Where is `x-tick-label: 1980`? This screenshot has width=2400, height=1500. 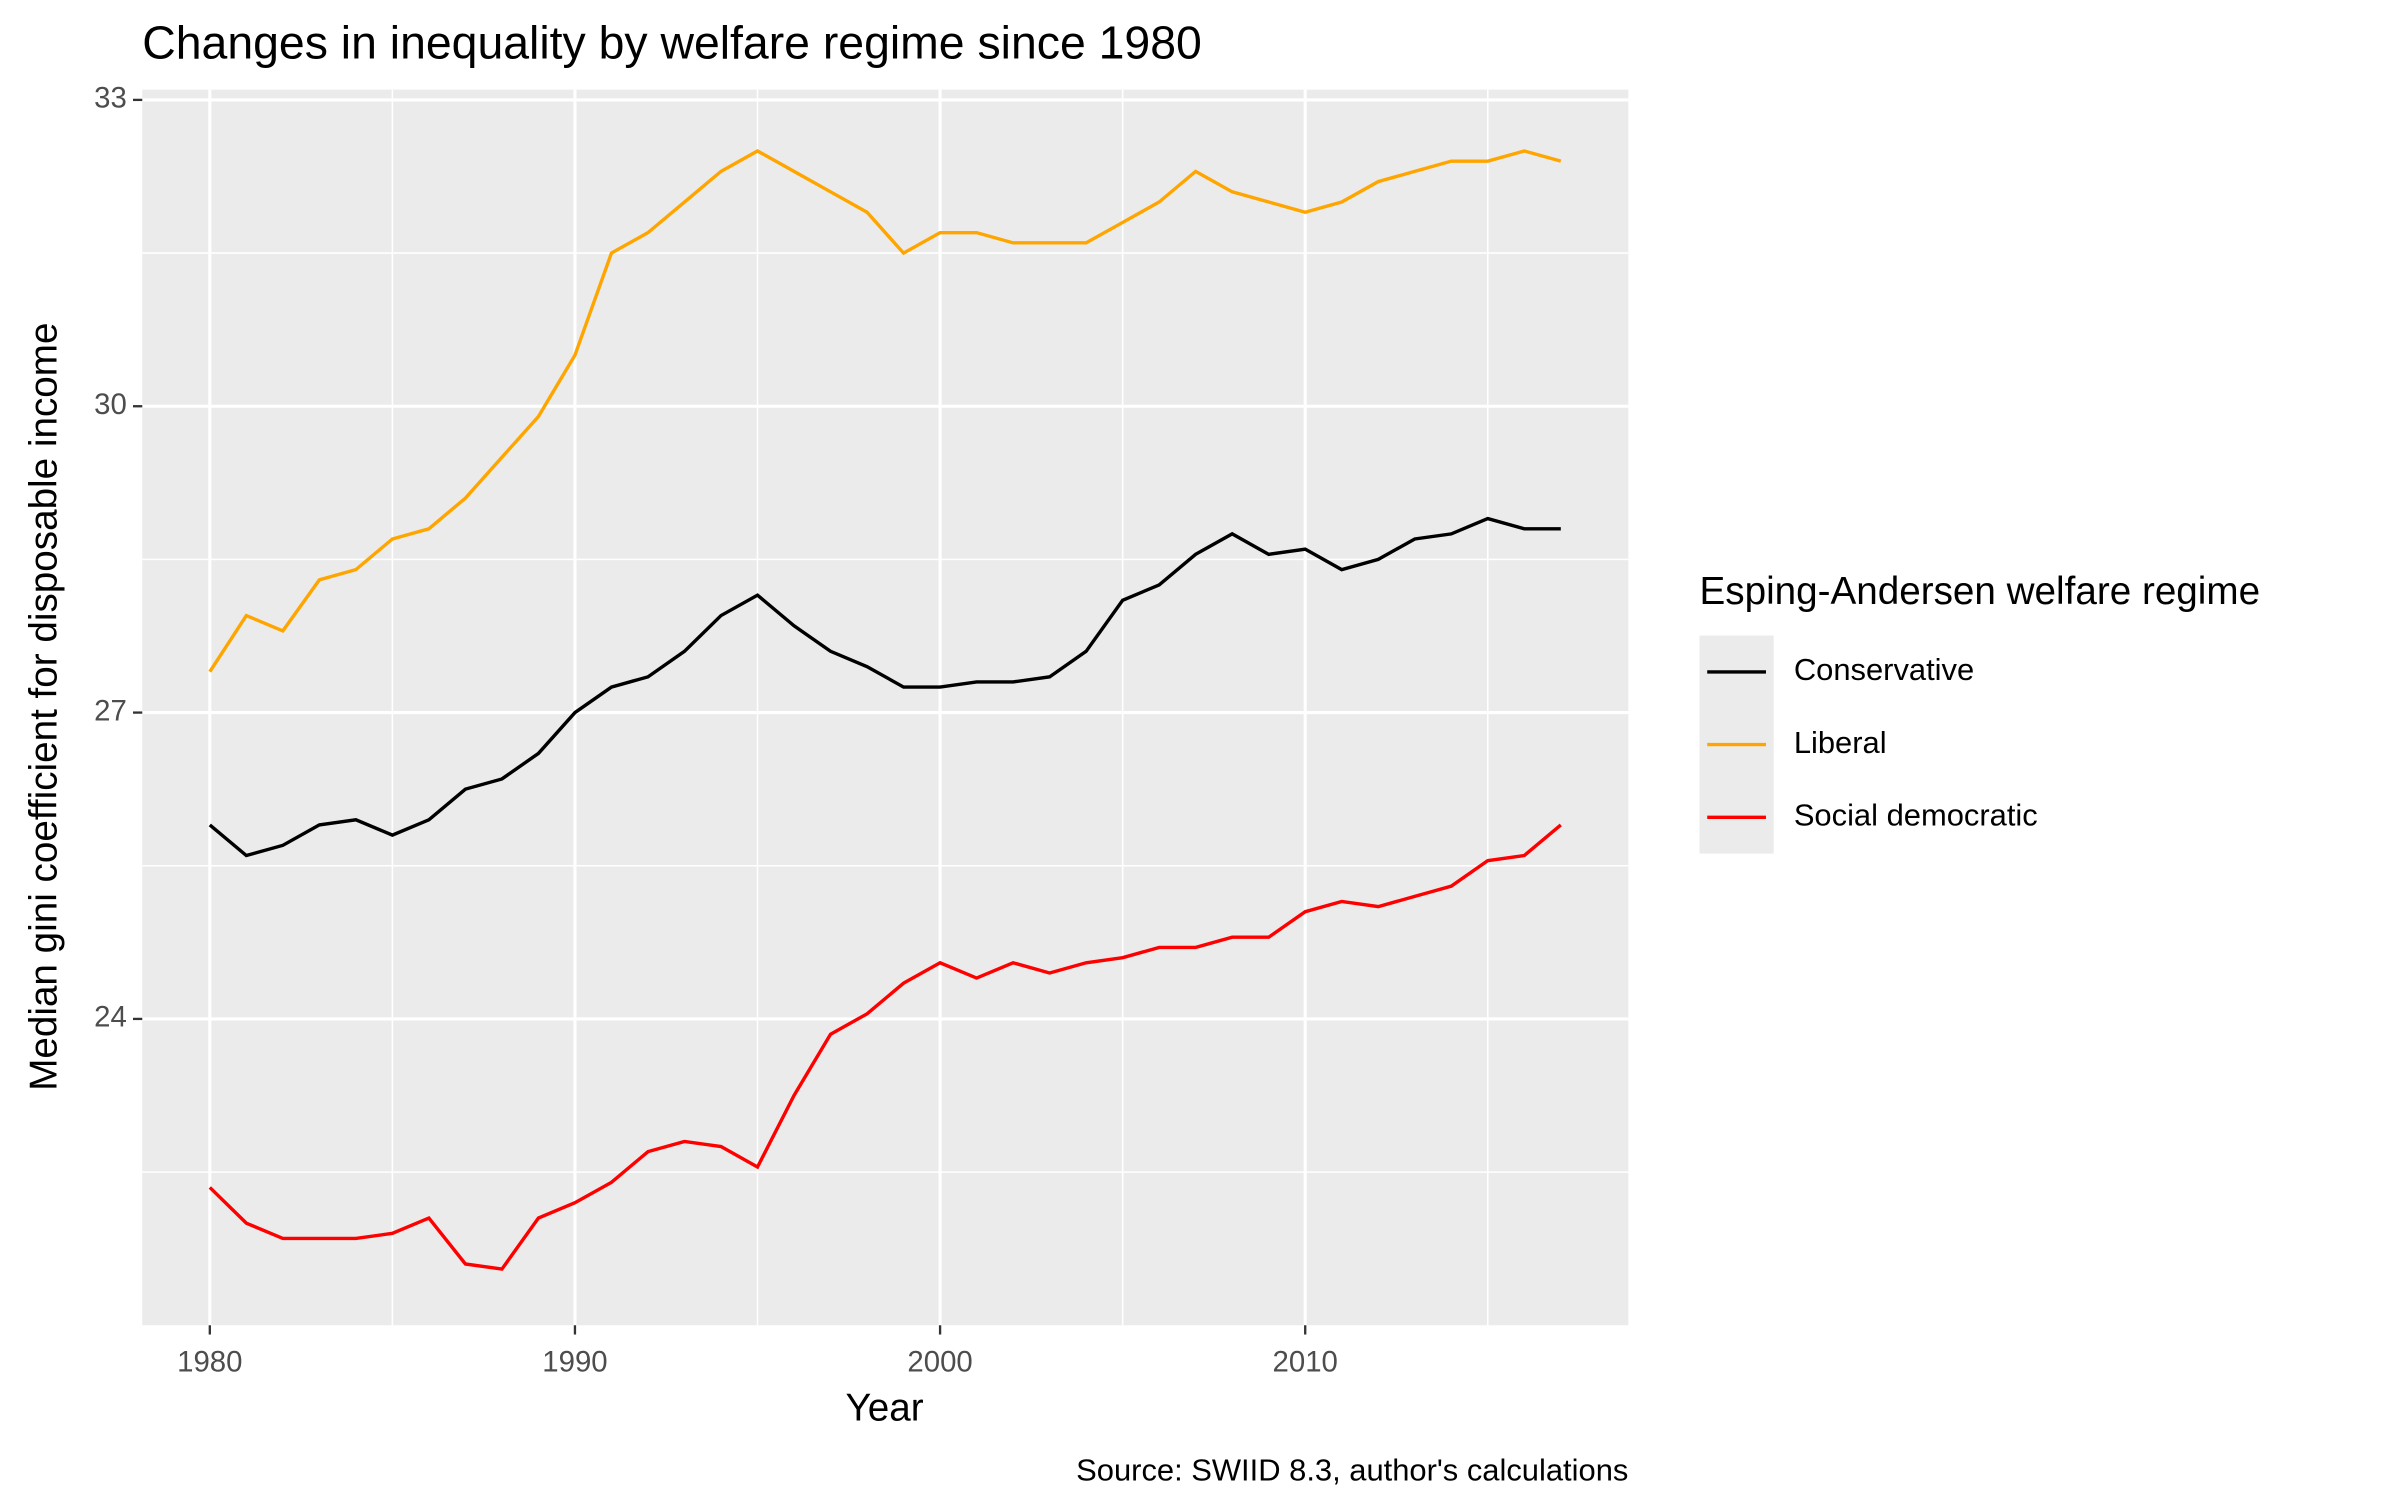
x-tick-label: 1980 is located at coordinates (209, 1362).